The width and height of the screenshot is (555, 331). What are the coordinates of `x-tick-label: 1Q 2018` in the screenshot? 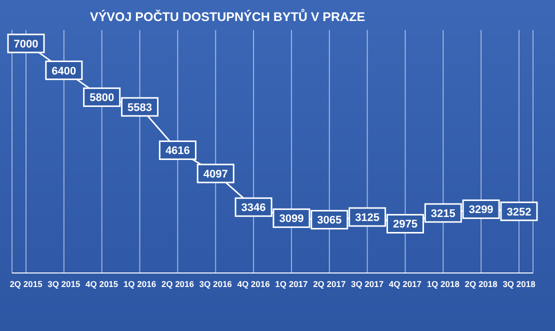 It's located at (443, 284).